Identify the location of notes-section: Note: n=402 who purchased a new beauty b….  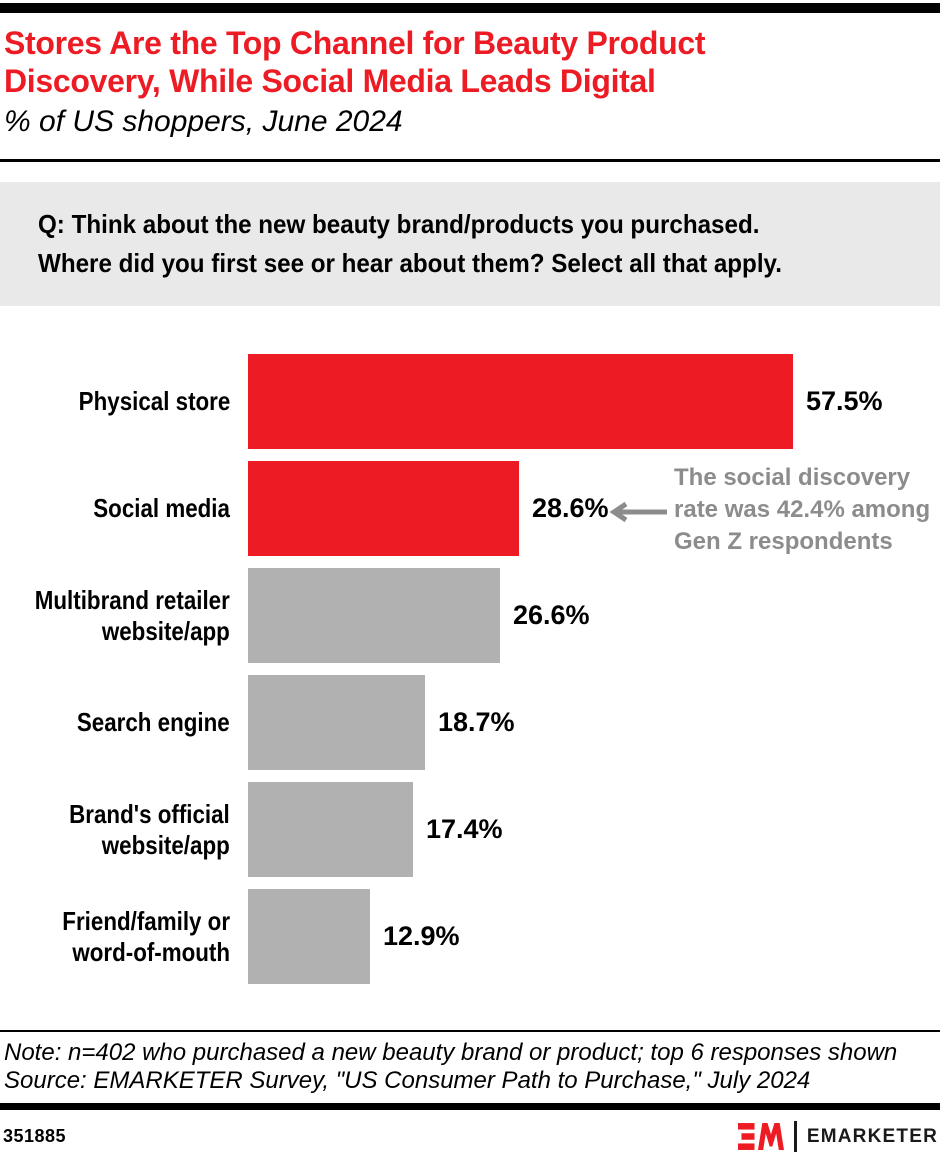
(470, 1066).